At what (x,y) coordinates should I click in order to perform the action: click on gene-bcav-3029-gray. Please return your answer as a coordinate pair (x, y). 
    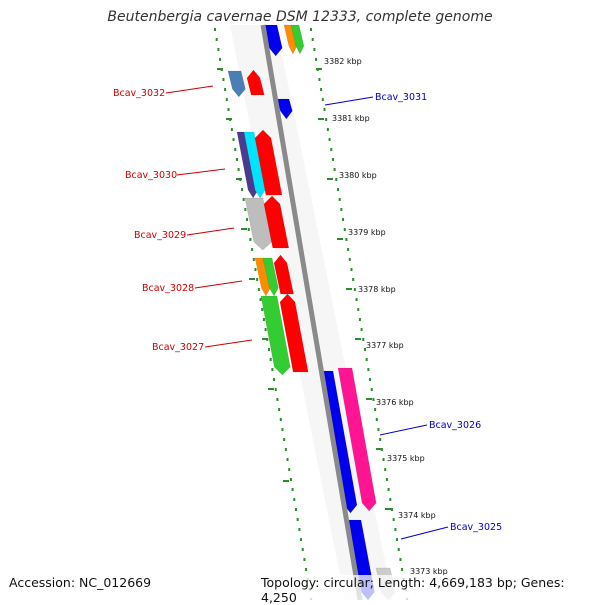
    Looking at the image, I should click on (258, 224).